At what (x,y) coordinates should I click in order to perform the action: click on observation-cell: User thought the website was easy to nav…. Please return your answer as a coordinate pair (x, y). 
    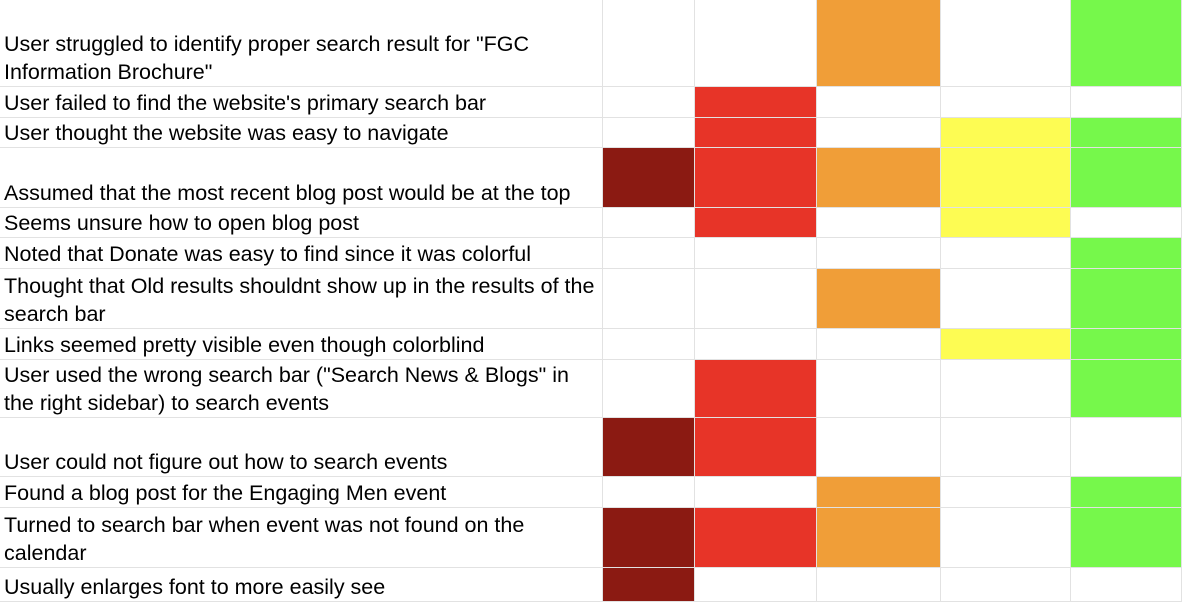
    Looking at the image, I should click on (301, 133).